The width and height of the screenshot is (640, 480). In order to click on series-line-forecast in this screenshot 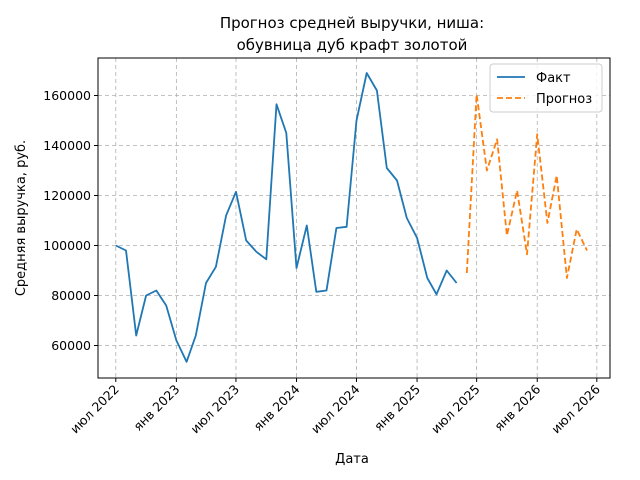, I will do `click(526, 186)`.